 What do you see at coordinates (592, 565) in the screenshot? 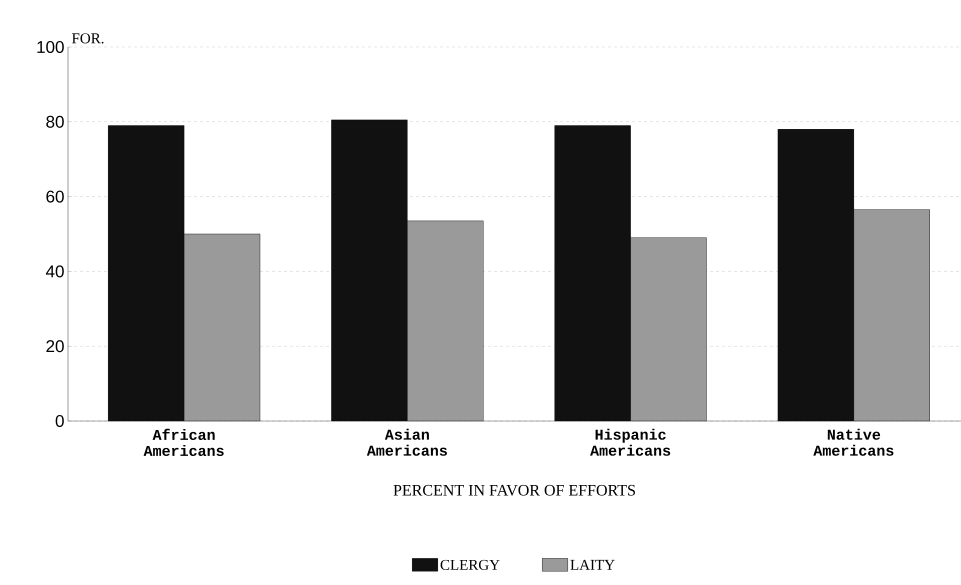
I see `legend-label: LAITY` at bounding box center [592, 565].